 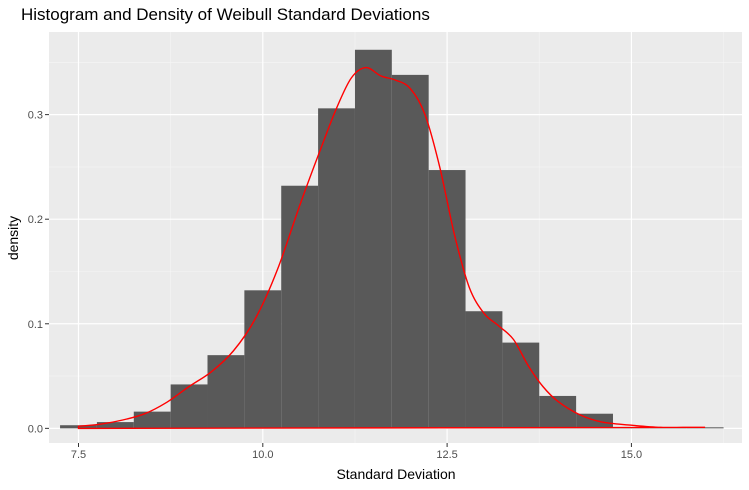 What do you see at coordinates (35, 116) in the screenshot?
I see `y-tick-label: 0.3` at bounding box center [35, 116].